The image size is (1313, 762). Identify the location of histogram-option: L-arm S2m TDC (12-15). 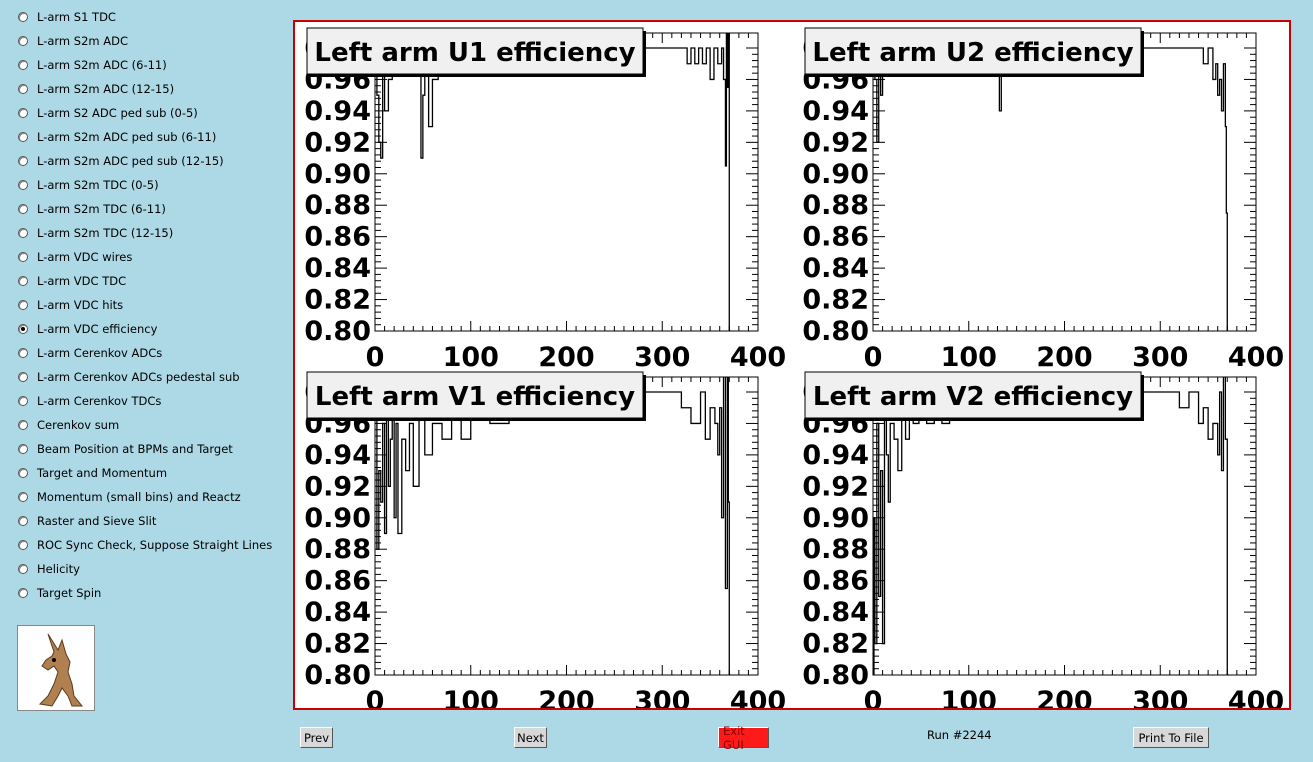
(95, 233).